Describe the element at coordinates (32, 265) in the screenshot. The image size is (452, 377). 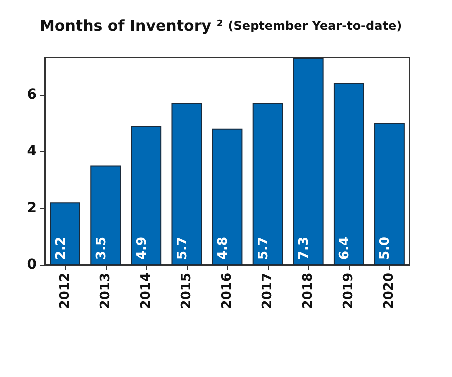
I see `y-tick-label: 0` at that location.